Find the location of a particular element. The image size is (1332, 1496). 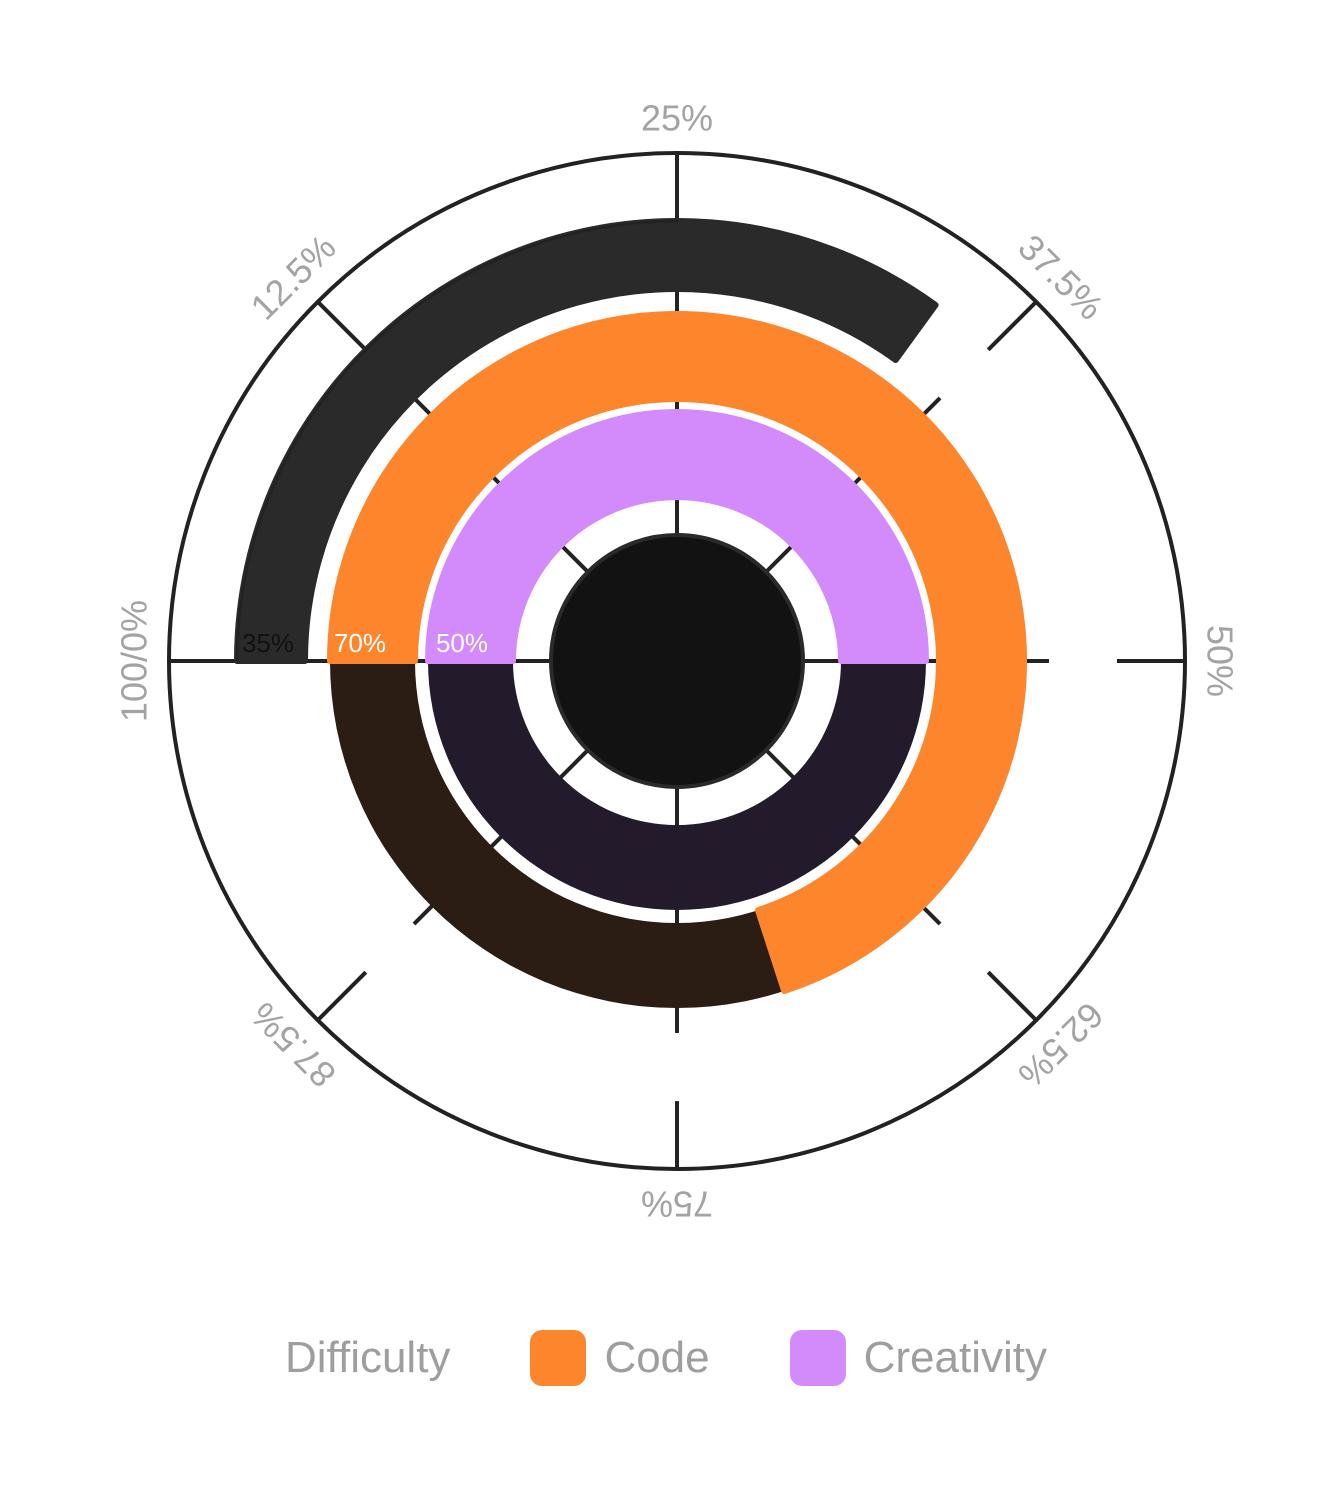

difficulty-track-edge is located at coordinates (456, 440).